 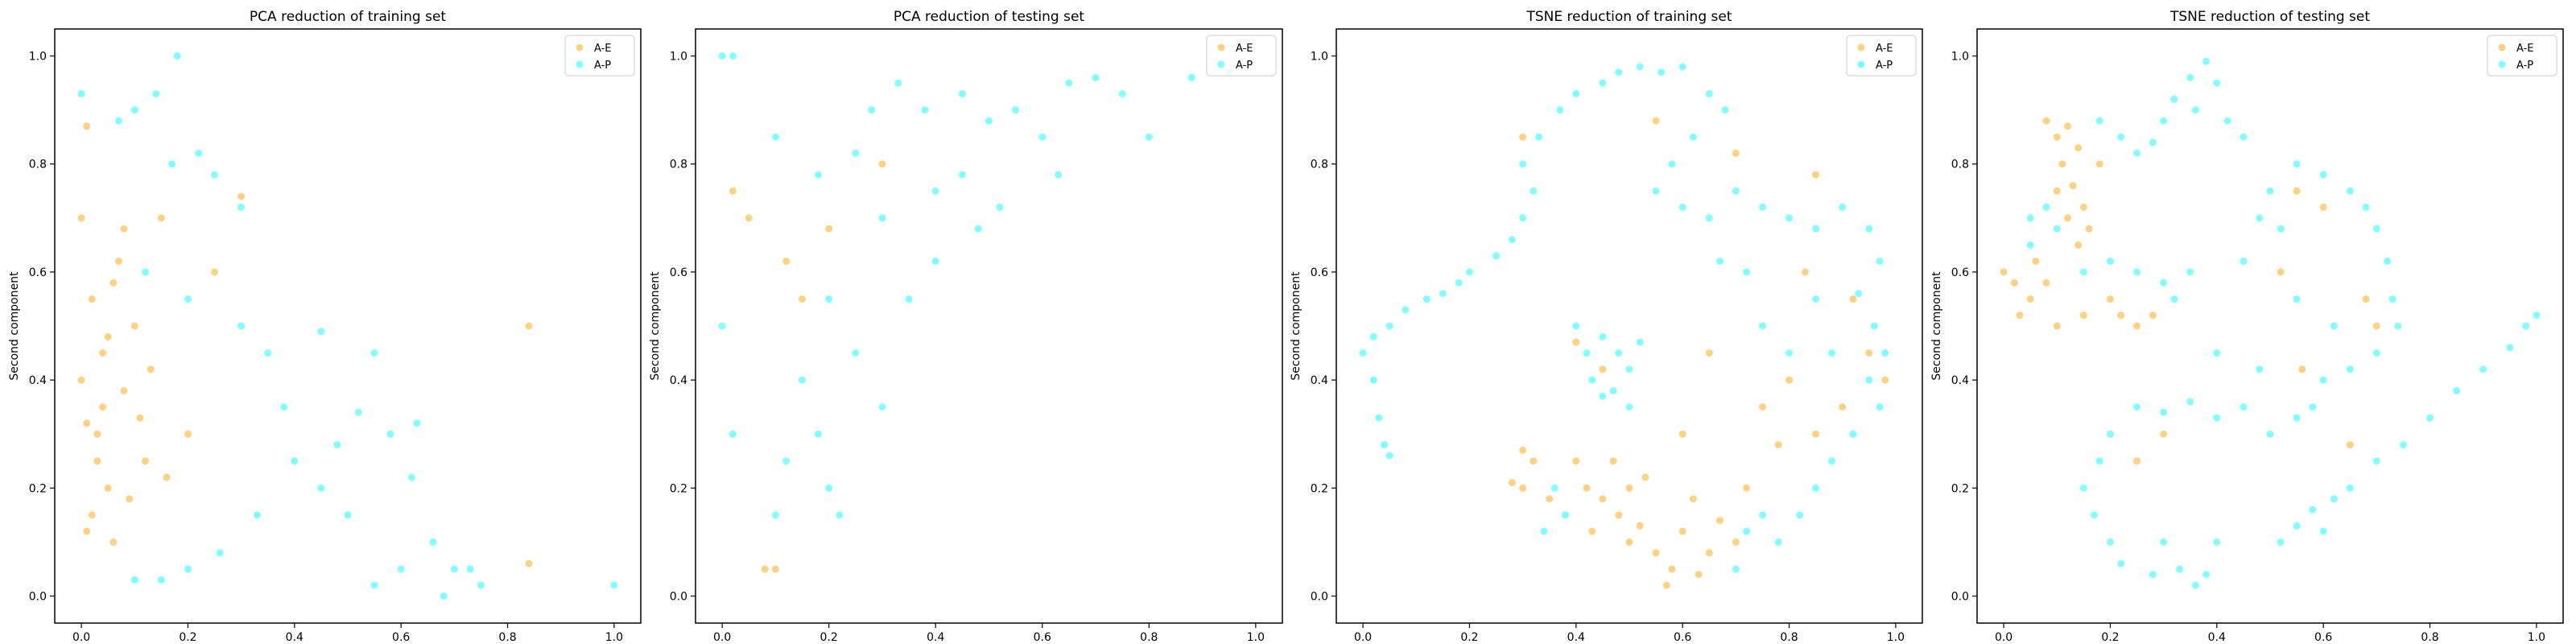 What do you see at coordinates (1960, 380) in the screenshot?
I see `y-tick-label: 0.4` at bounding box center [1960, 380].